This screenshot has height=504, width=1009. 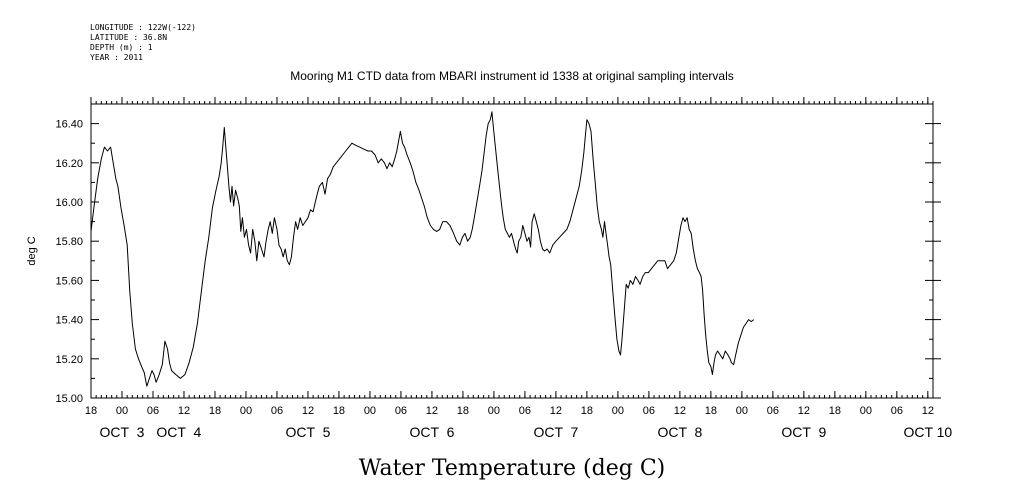 What do you see at coordinates (178, 432) in the screenshot?
I see `x-day-label: OCT 4` at bounding box center [178, 432].